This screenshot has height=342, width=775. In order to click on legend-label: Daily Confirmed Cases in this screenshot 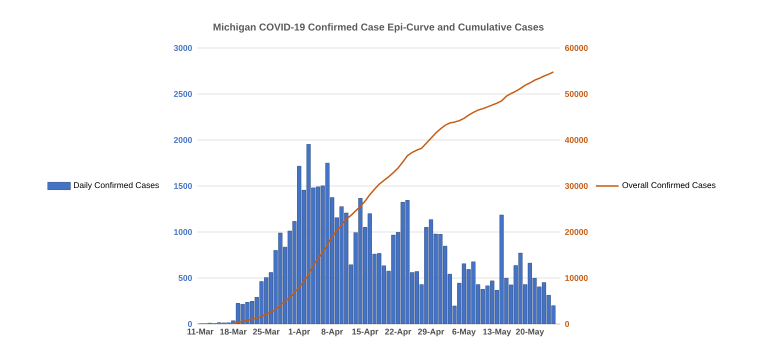, I will do `click(116, 186)`.